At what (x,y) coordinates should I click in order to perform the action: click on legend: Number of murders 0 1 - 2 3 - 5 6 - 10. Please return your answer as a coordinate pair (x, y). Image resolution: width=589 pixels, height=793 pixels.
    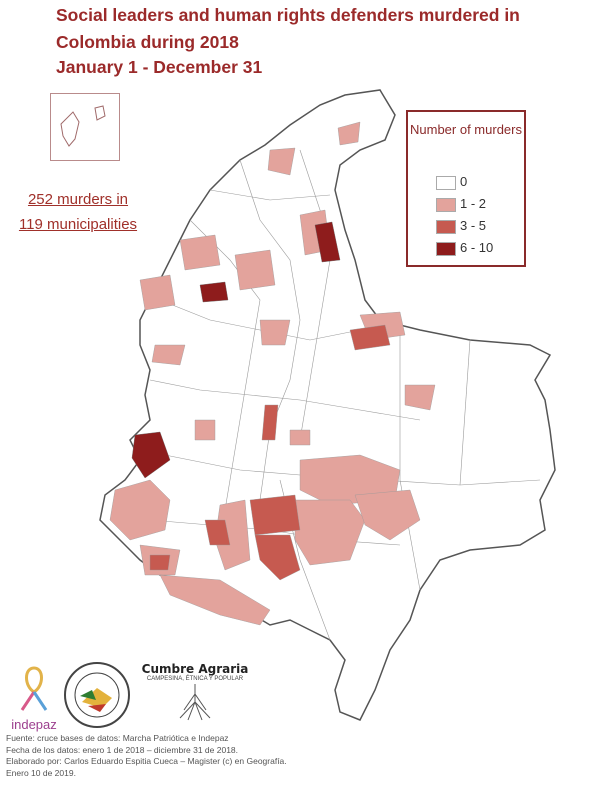
    Looking at the image, I should click on (466, 188).